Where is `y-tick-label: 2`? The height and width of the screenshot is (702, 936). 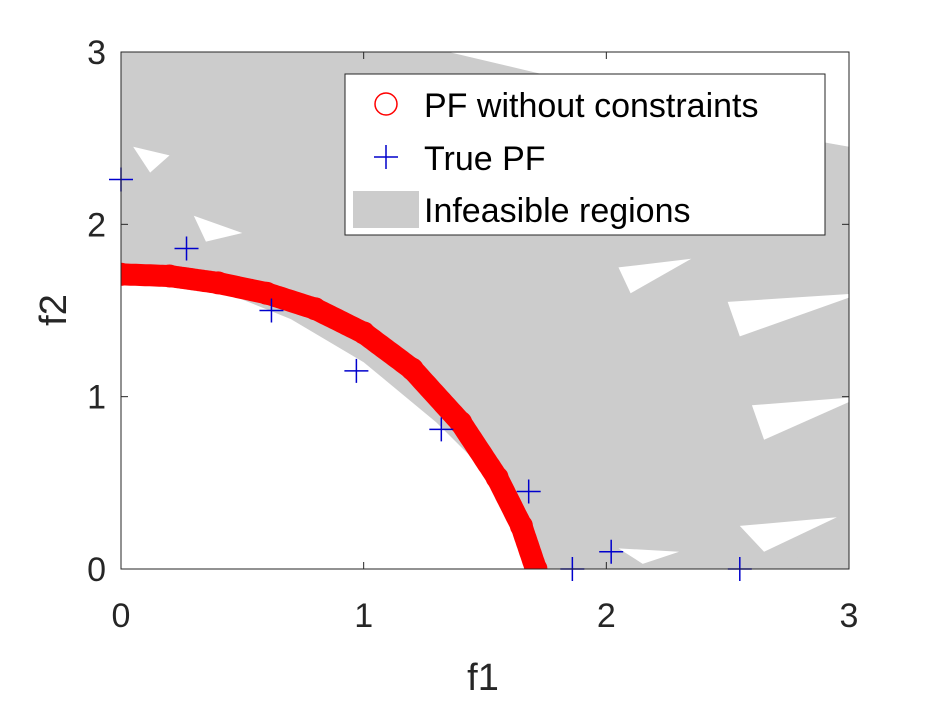 y-tick-label: 2 is located at coordinates (96, 225).